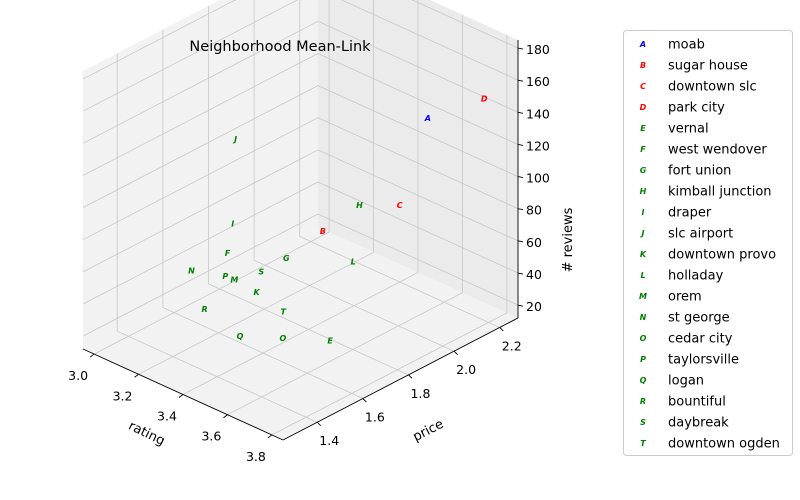  I want to click on legend-label: kimball junction, so click(720, 192).